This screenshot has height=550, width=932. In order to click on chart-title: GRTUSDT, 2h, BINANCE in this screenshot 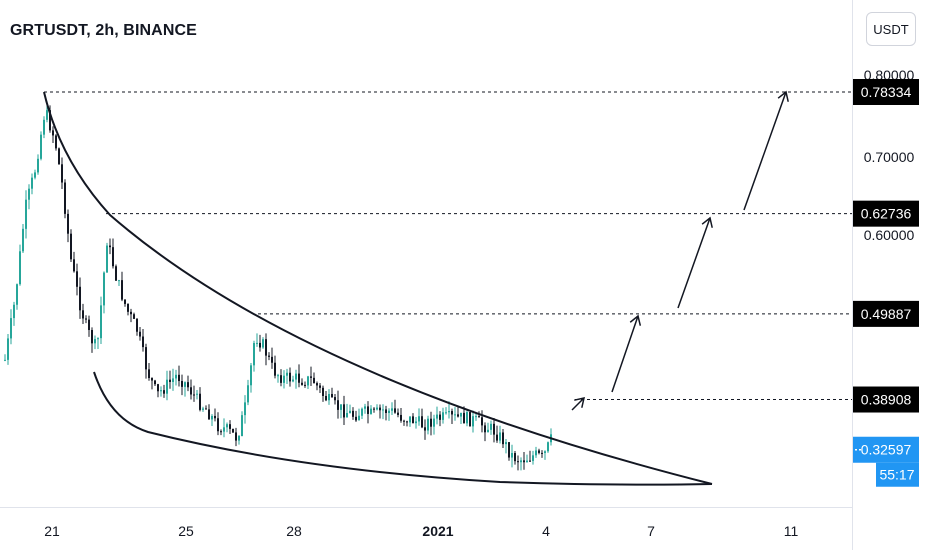, I will do `click(103, 30)`.